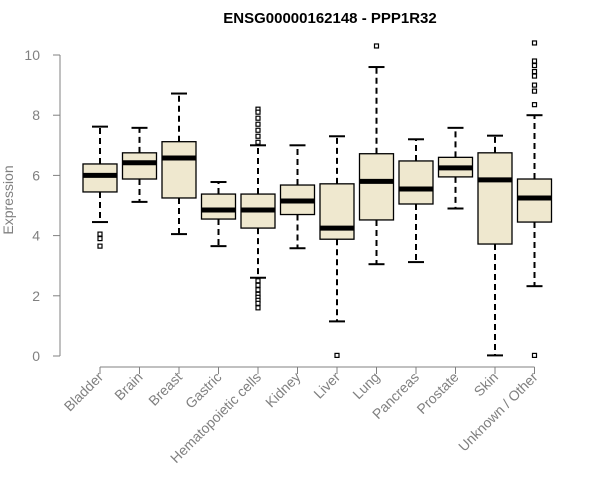  I want to click on x-tick-label: Lung, so click(365, 385).